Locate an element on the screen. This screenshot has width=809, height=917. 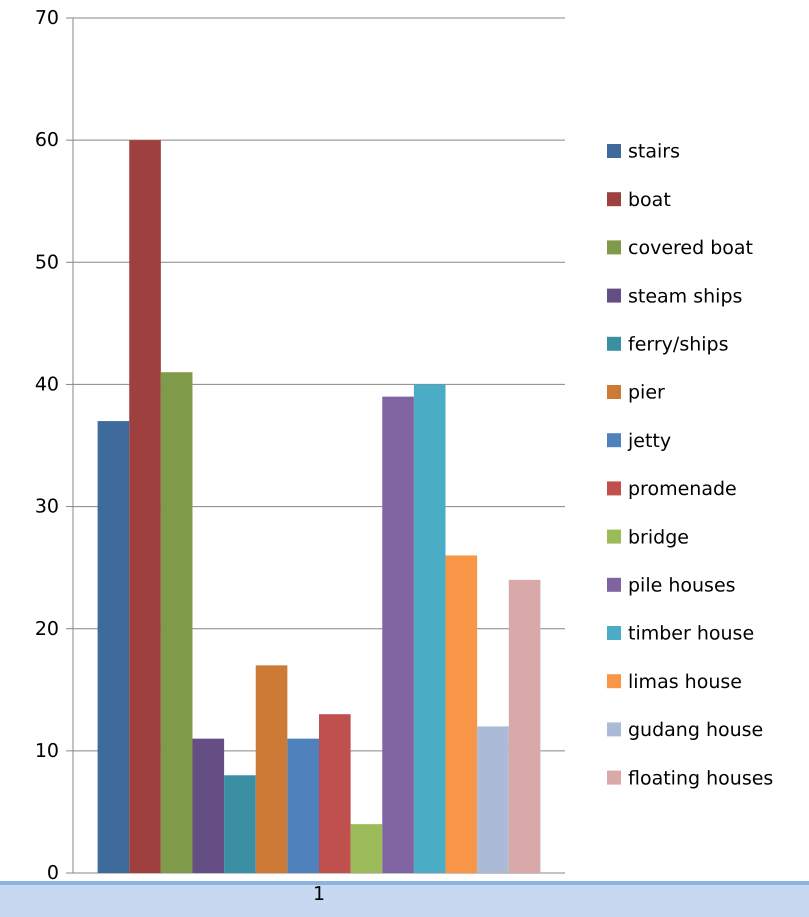
legend-label: bridge is located at coordinates (658, 537).